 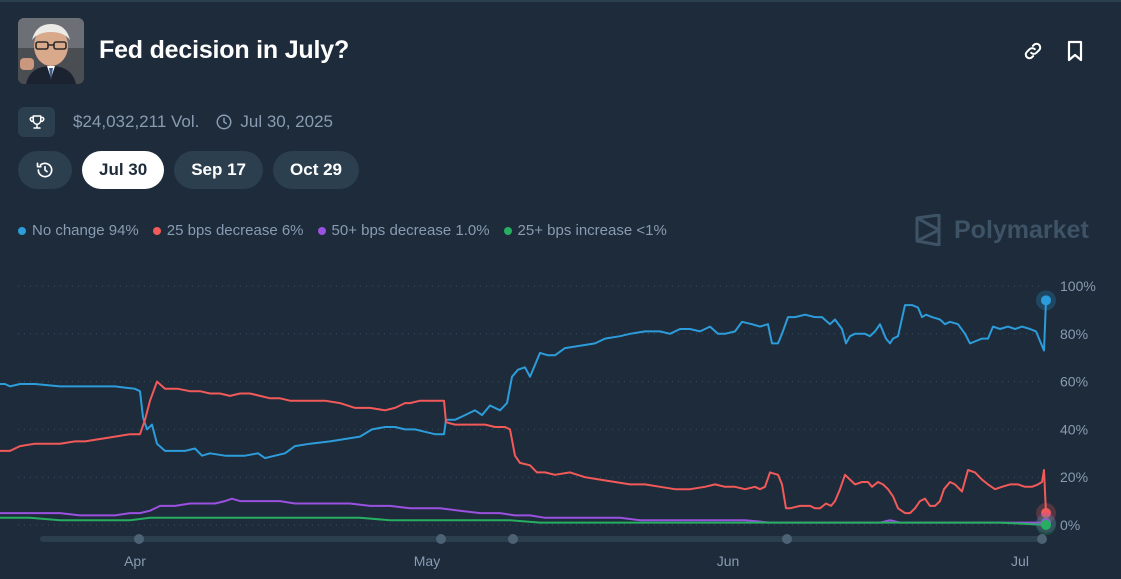 I want to click on x-tick-label: Apr, so click(x=135, y=561).